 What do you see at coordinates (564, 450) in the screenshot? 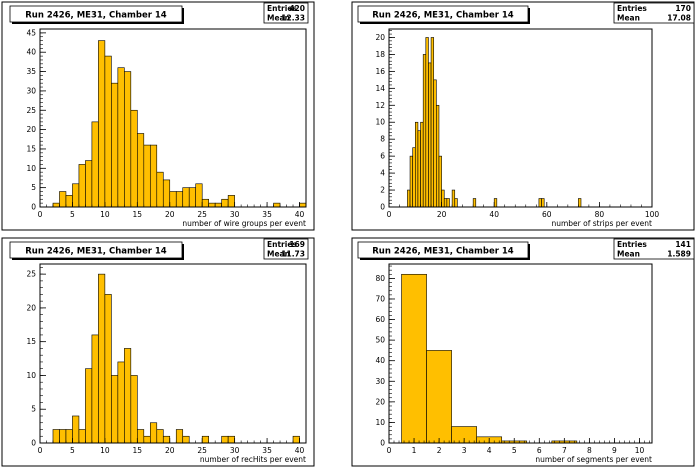
I see `x-tick-label: 7` at bounding box center [564, 450].